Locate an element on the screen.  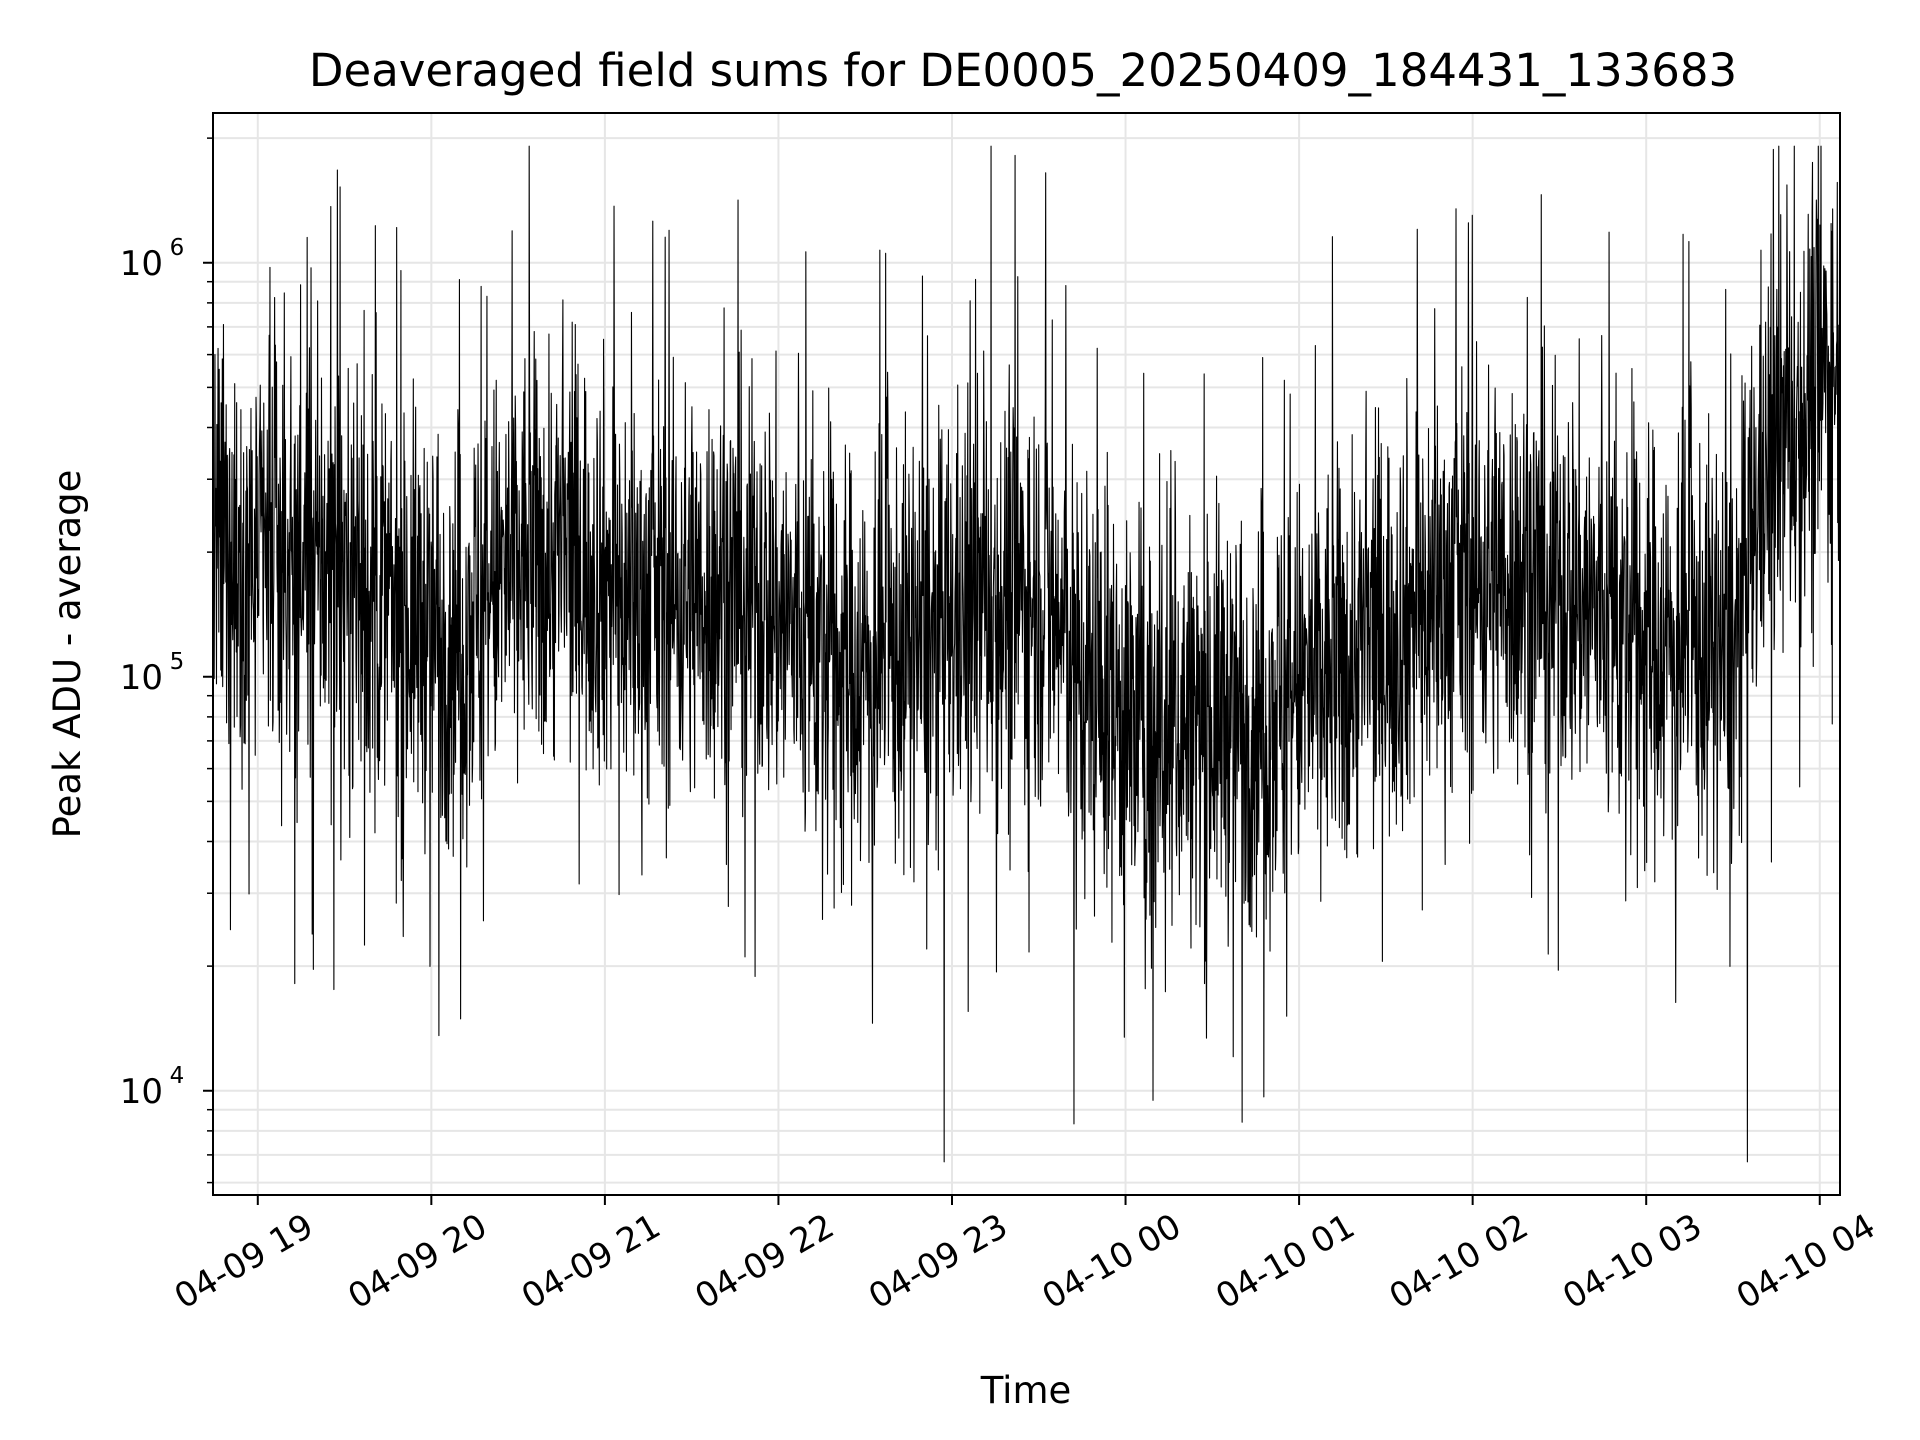
y-axis: 10 4 10 5 10 6 is located at coordinates (166, 660).